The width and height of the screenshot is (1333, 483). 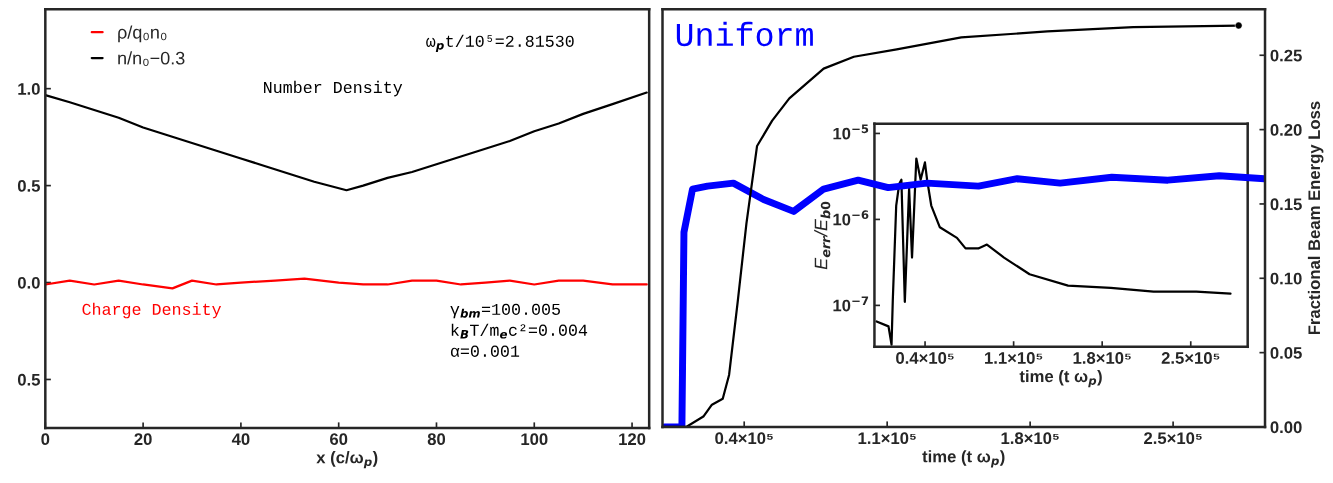 What do you see at coordinates (1286, 55) in the screenshot?
I see `y2-tick-label: 0.25` at bounding box center [1286, 55].